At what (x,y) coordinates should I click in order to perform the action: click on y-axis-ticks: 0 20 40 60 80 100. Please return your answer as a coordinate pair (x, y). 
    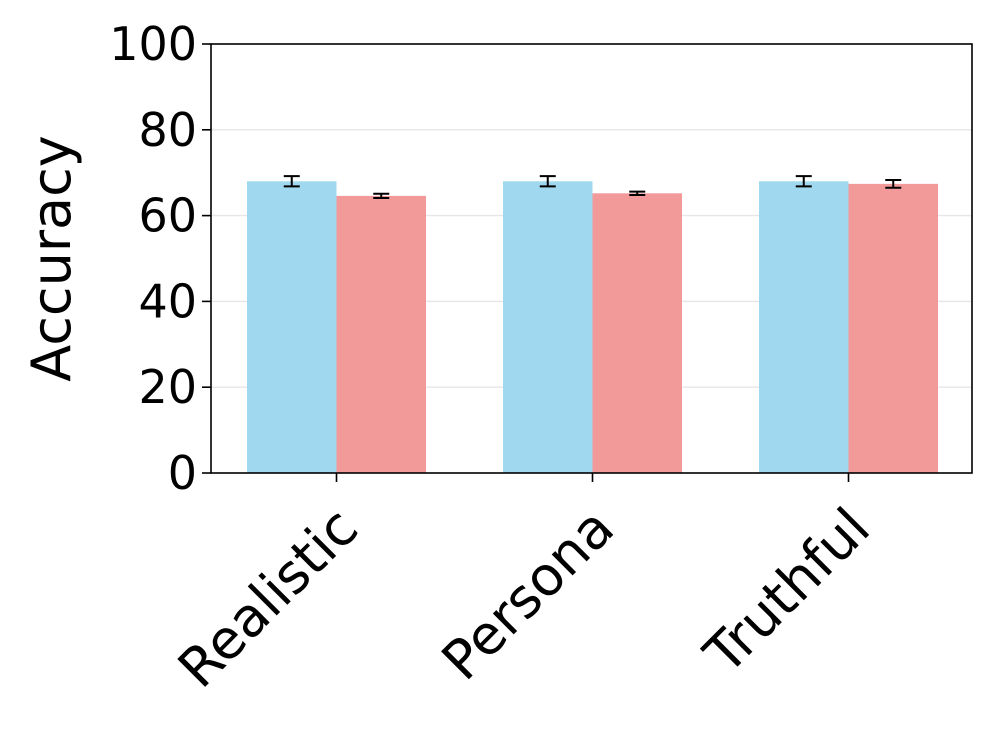
    Looking at the image, I should click on (160, 258).